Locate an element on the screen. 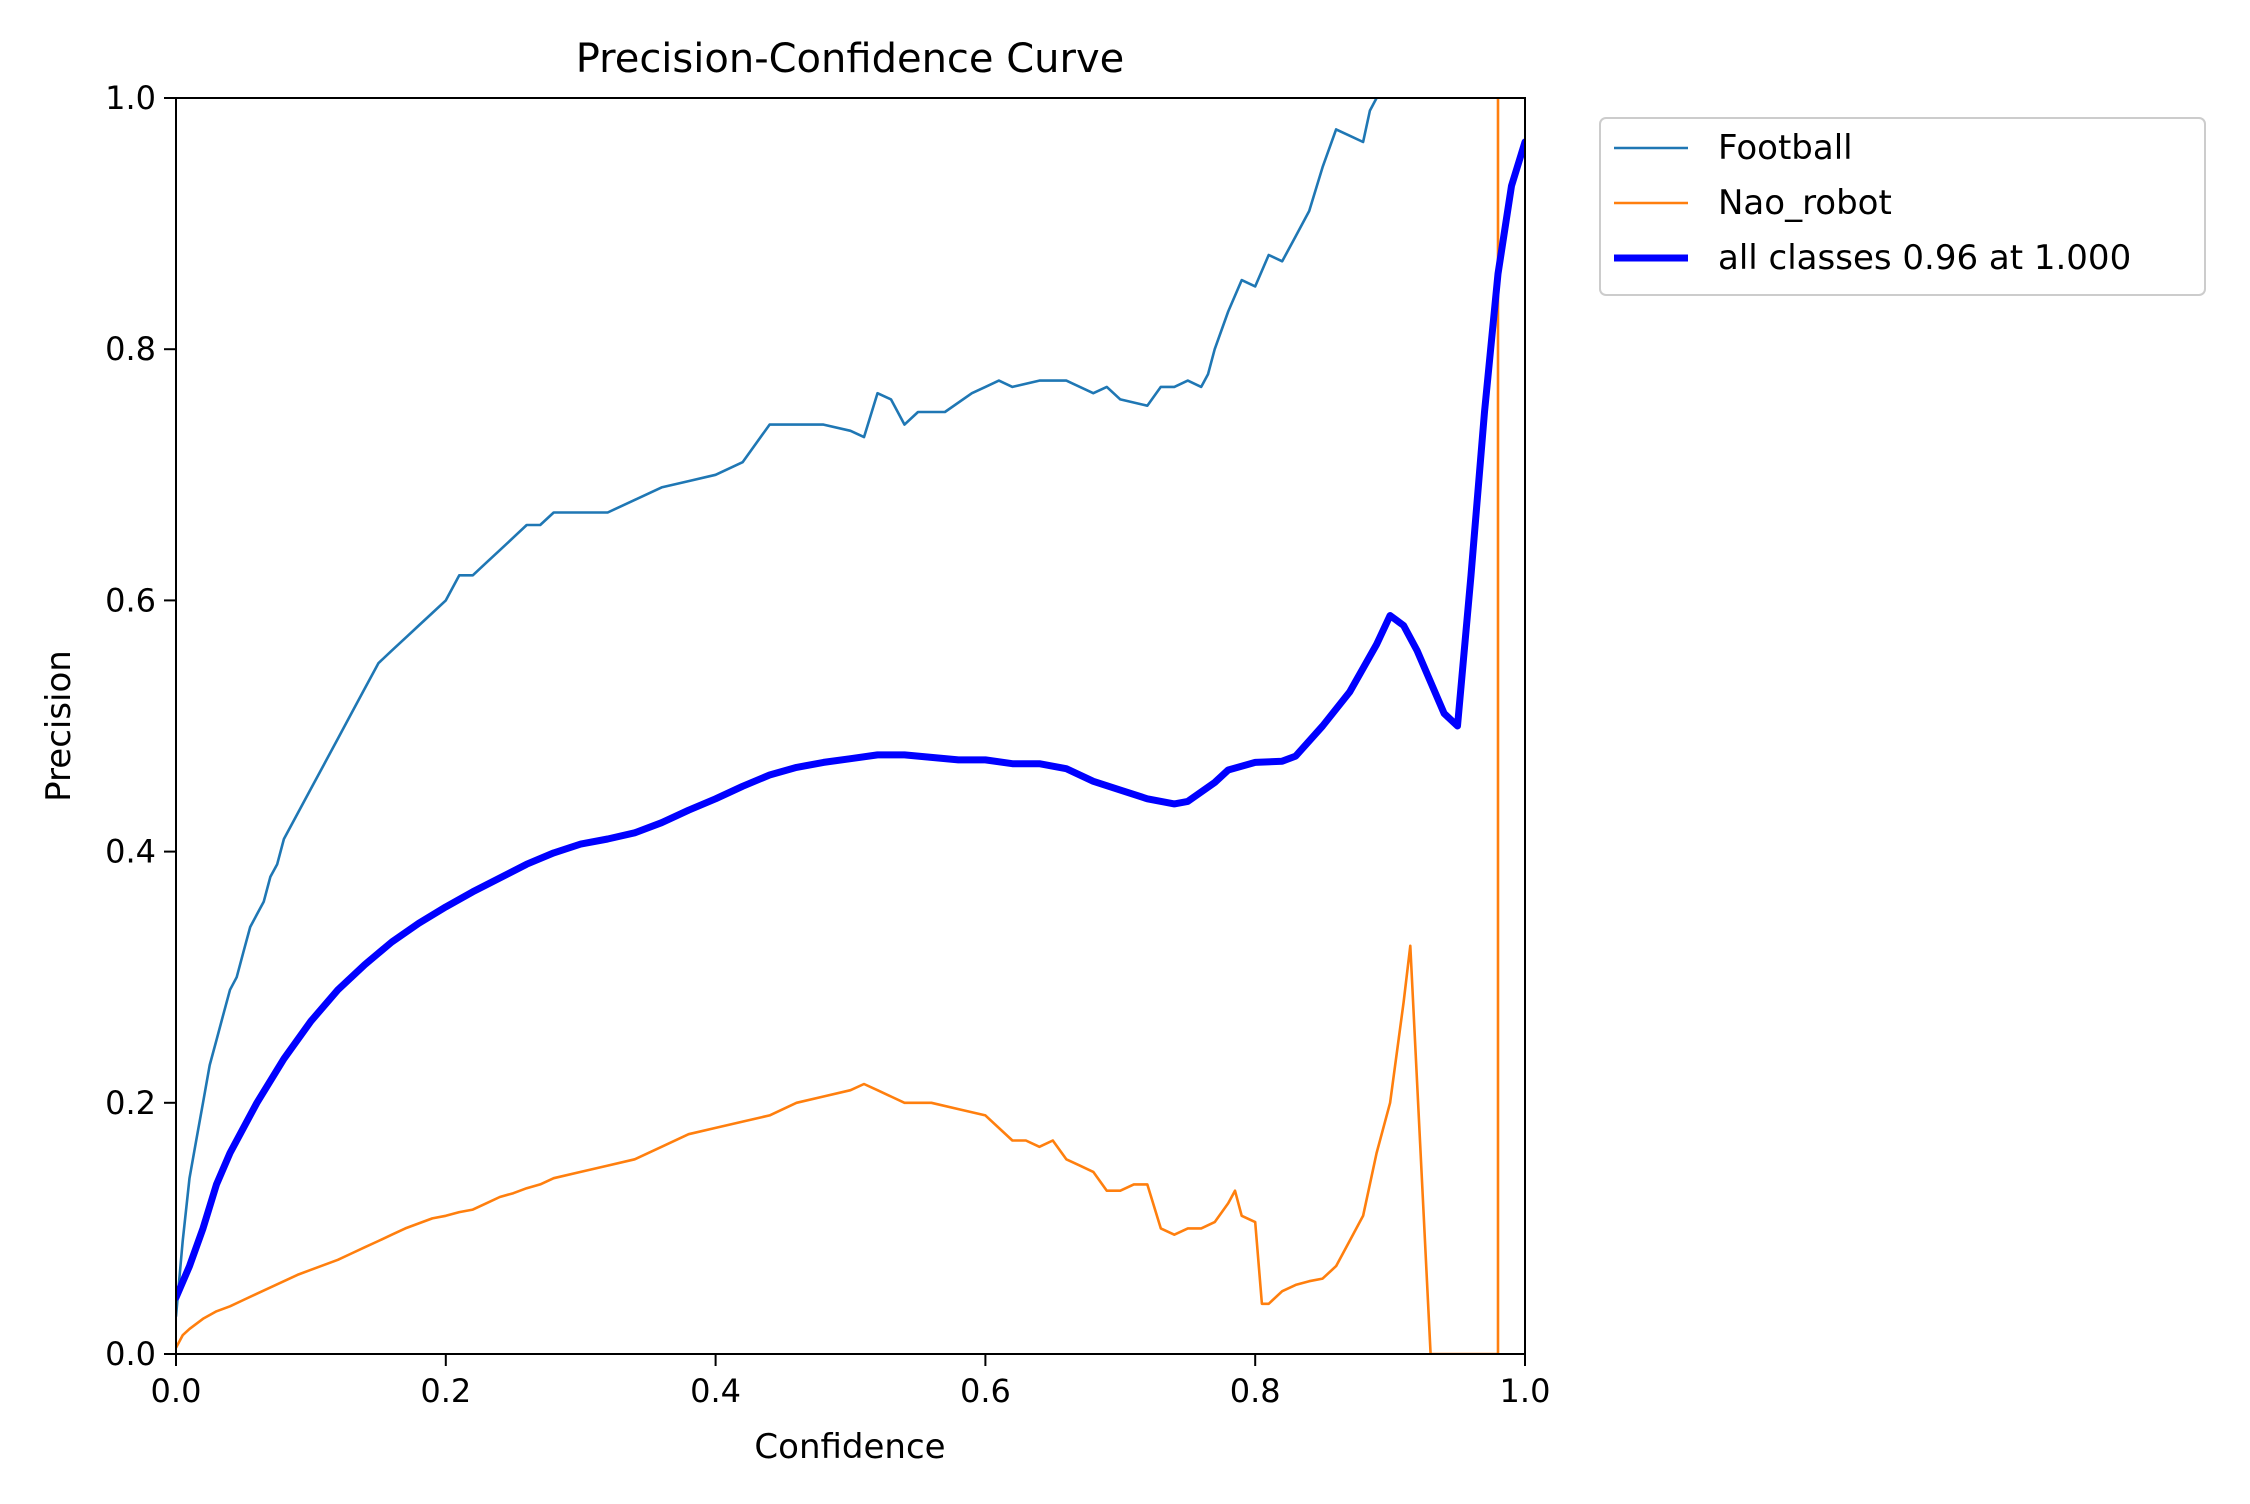 The image size is (2250, 1504). legend-label-1: Nao_robot is located at coordinates (1805, 203).